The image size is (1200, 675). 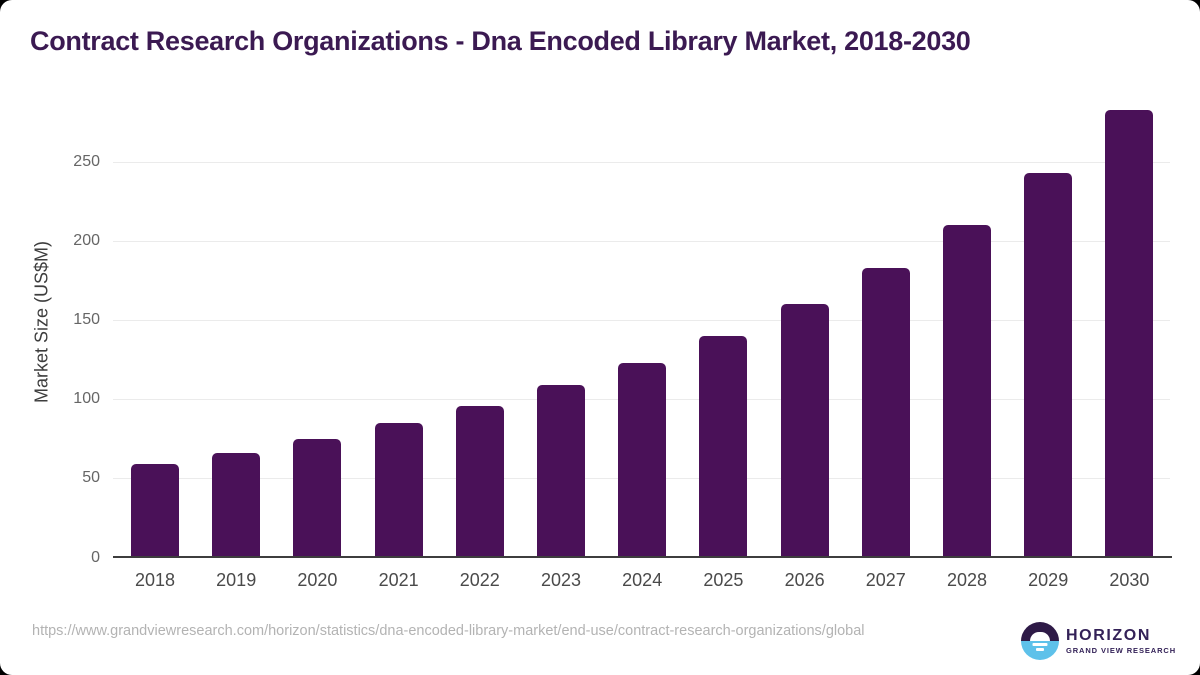 What do you see at coordinates (86, 241) in the screenshot?
I see `ytick-label-200: 200` at bounding box center [86, 241].